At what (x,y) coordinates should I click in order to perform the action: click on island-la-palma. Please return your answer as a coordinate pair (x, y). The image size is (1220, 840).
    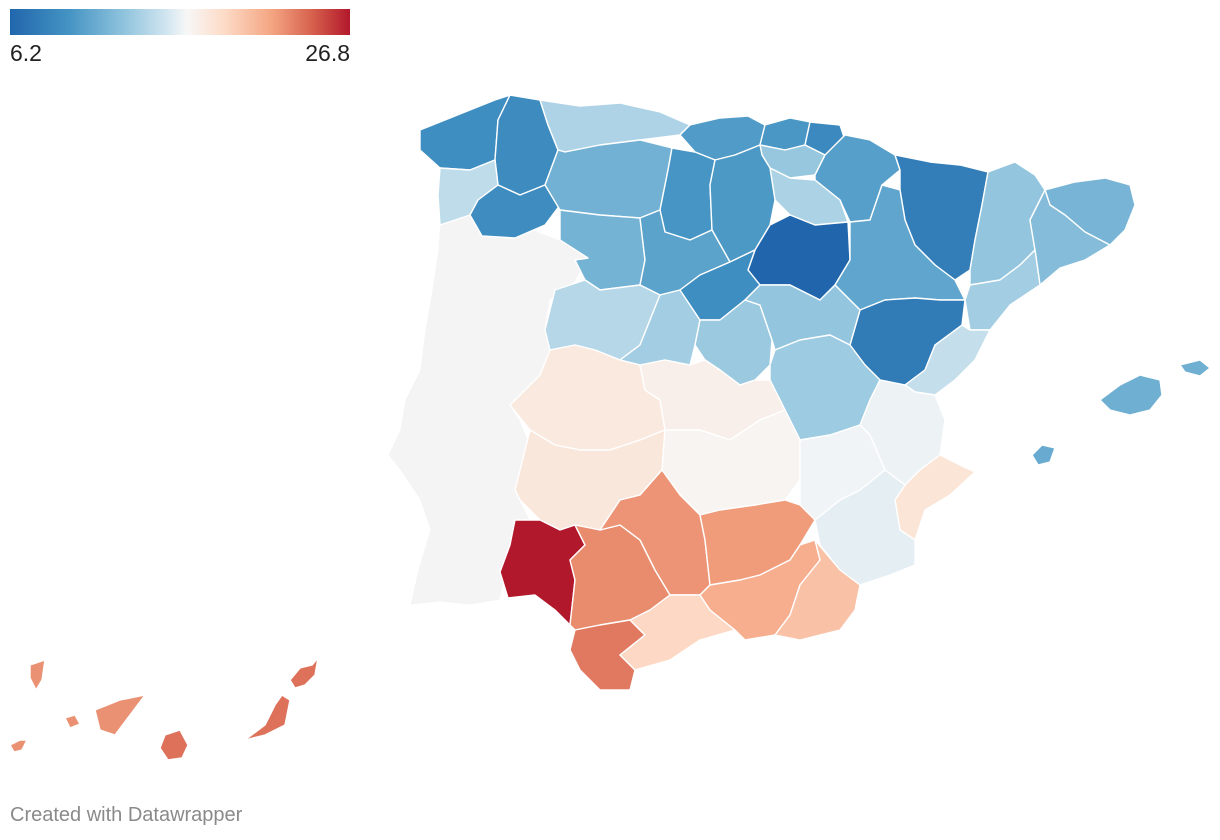
    Looking at the image, I should click on (37, 675).